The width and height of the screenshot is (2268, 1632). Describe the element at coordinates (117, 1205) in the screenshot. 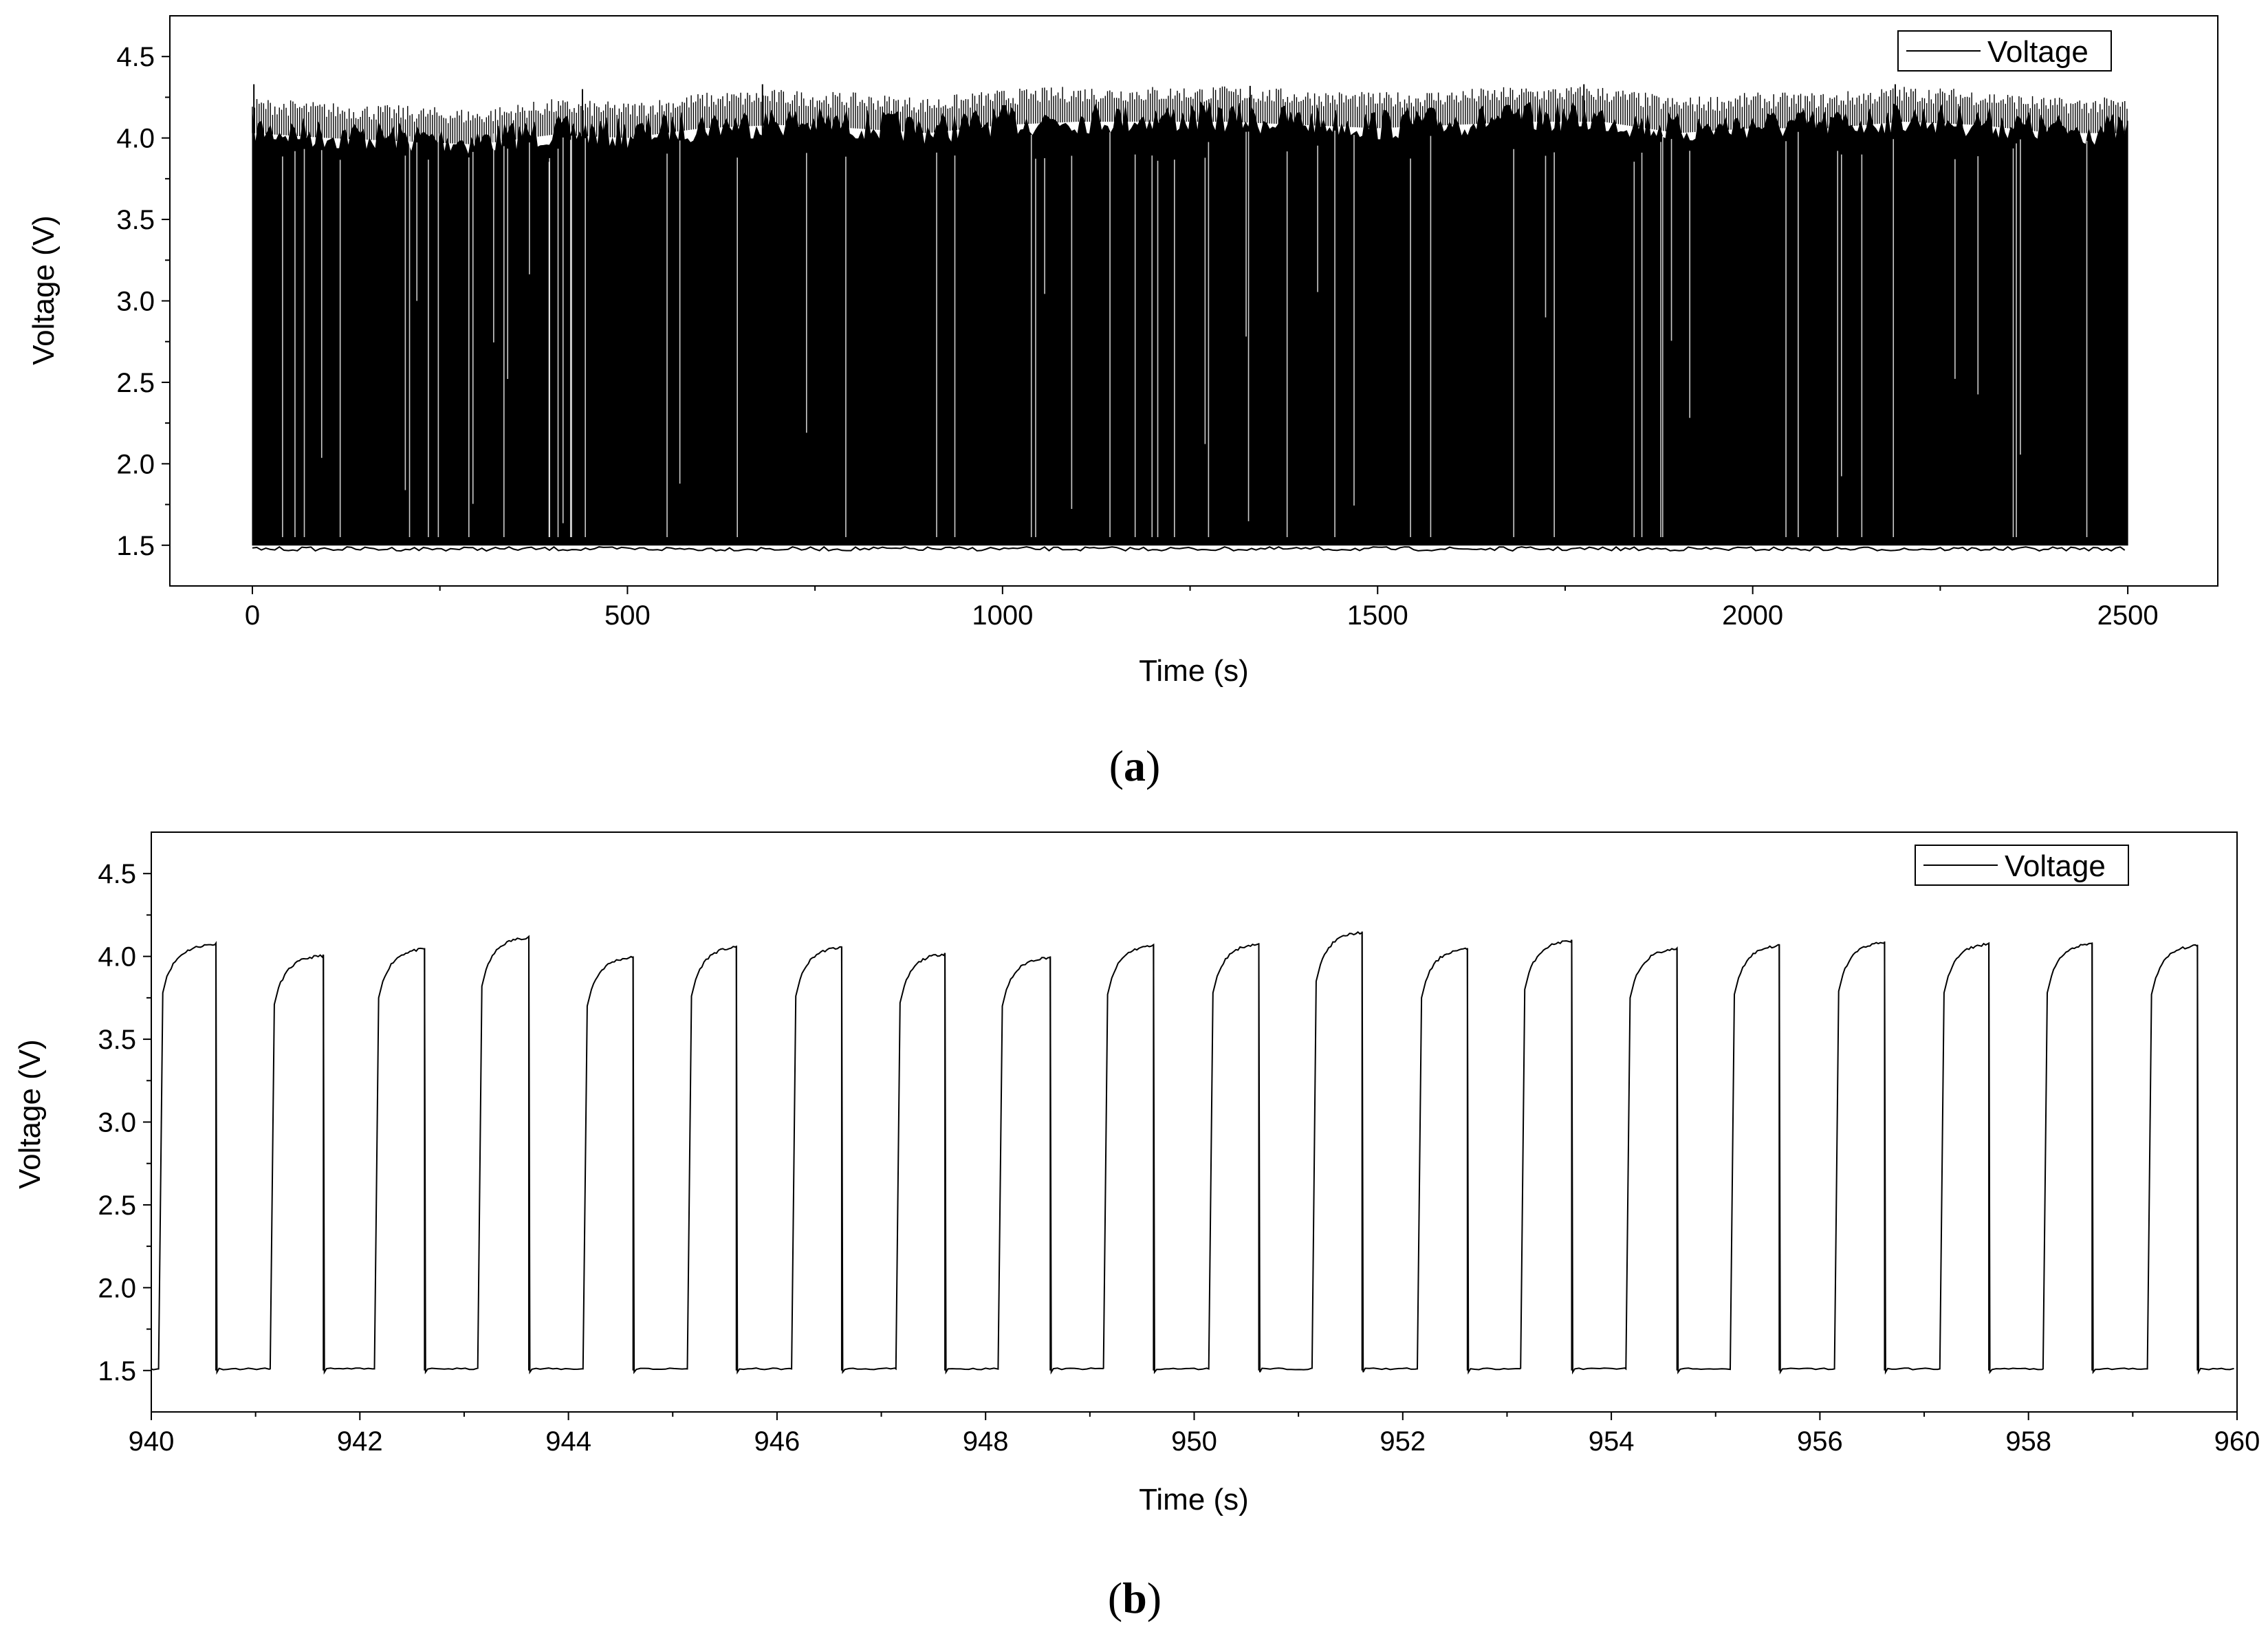

I see `panel-b-y-tick-label: 2.5` at that location.